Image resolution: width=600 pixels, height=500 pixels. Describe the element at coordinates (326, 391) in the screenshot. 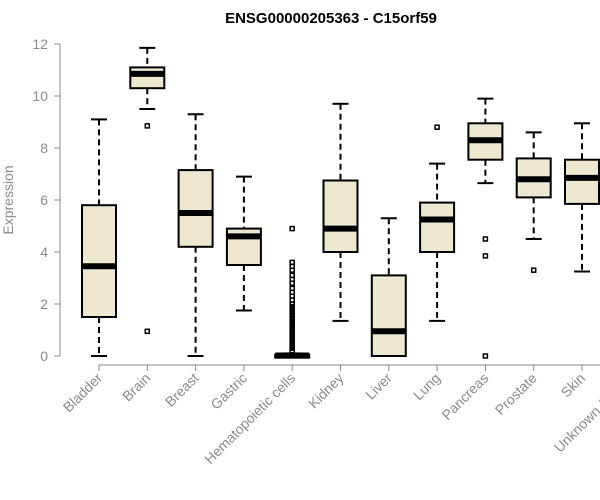

I see `x-tick-label: Kidney` at that location.